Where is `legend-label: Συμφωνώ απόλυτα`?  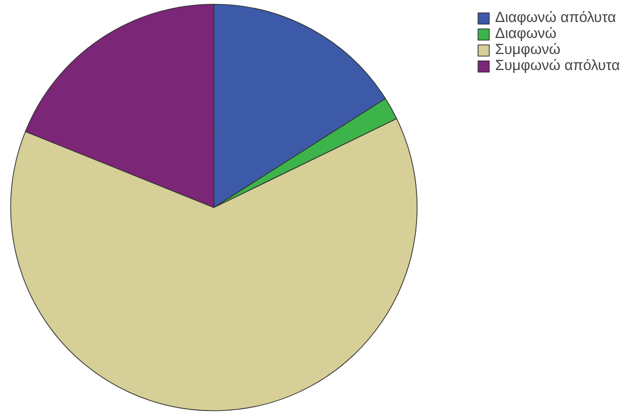
legend-label: Συμφωνώ απόλυτα is located at coordinates (557, 66).